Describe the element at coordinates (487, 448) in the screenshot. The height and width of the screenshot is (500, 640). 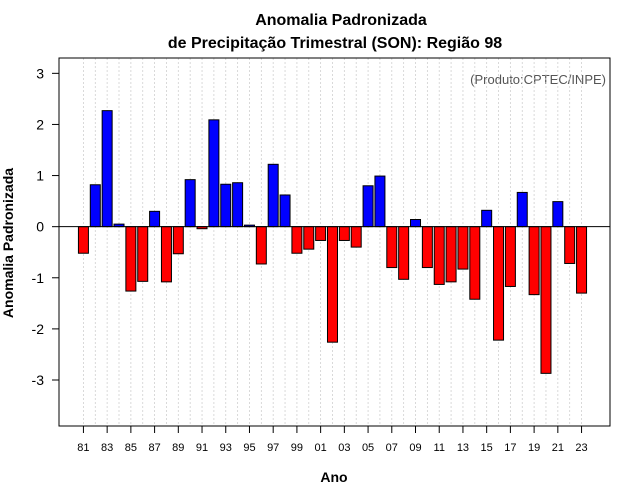
I see `x-tick-label: 15` at that location.